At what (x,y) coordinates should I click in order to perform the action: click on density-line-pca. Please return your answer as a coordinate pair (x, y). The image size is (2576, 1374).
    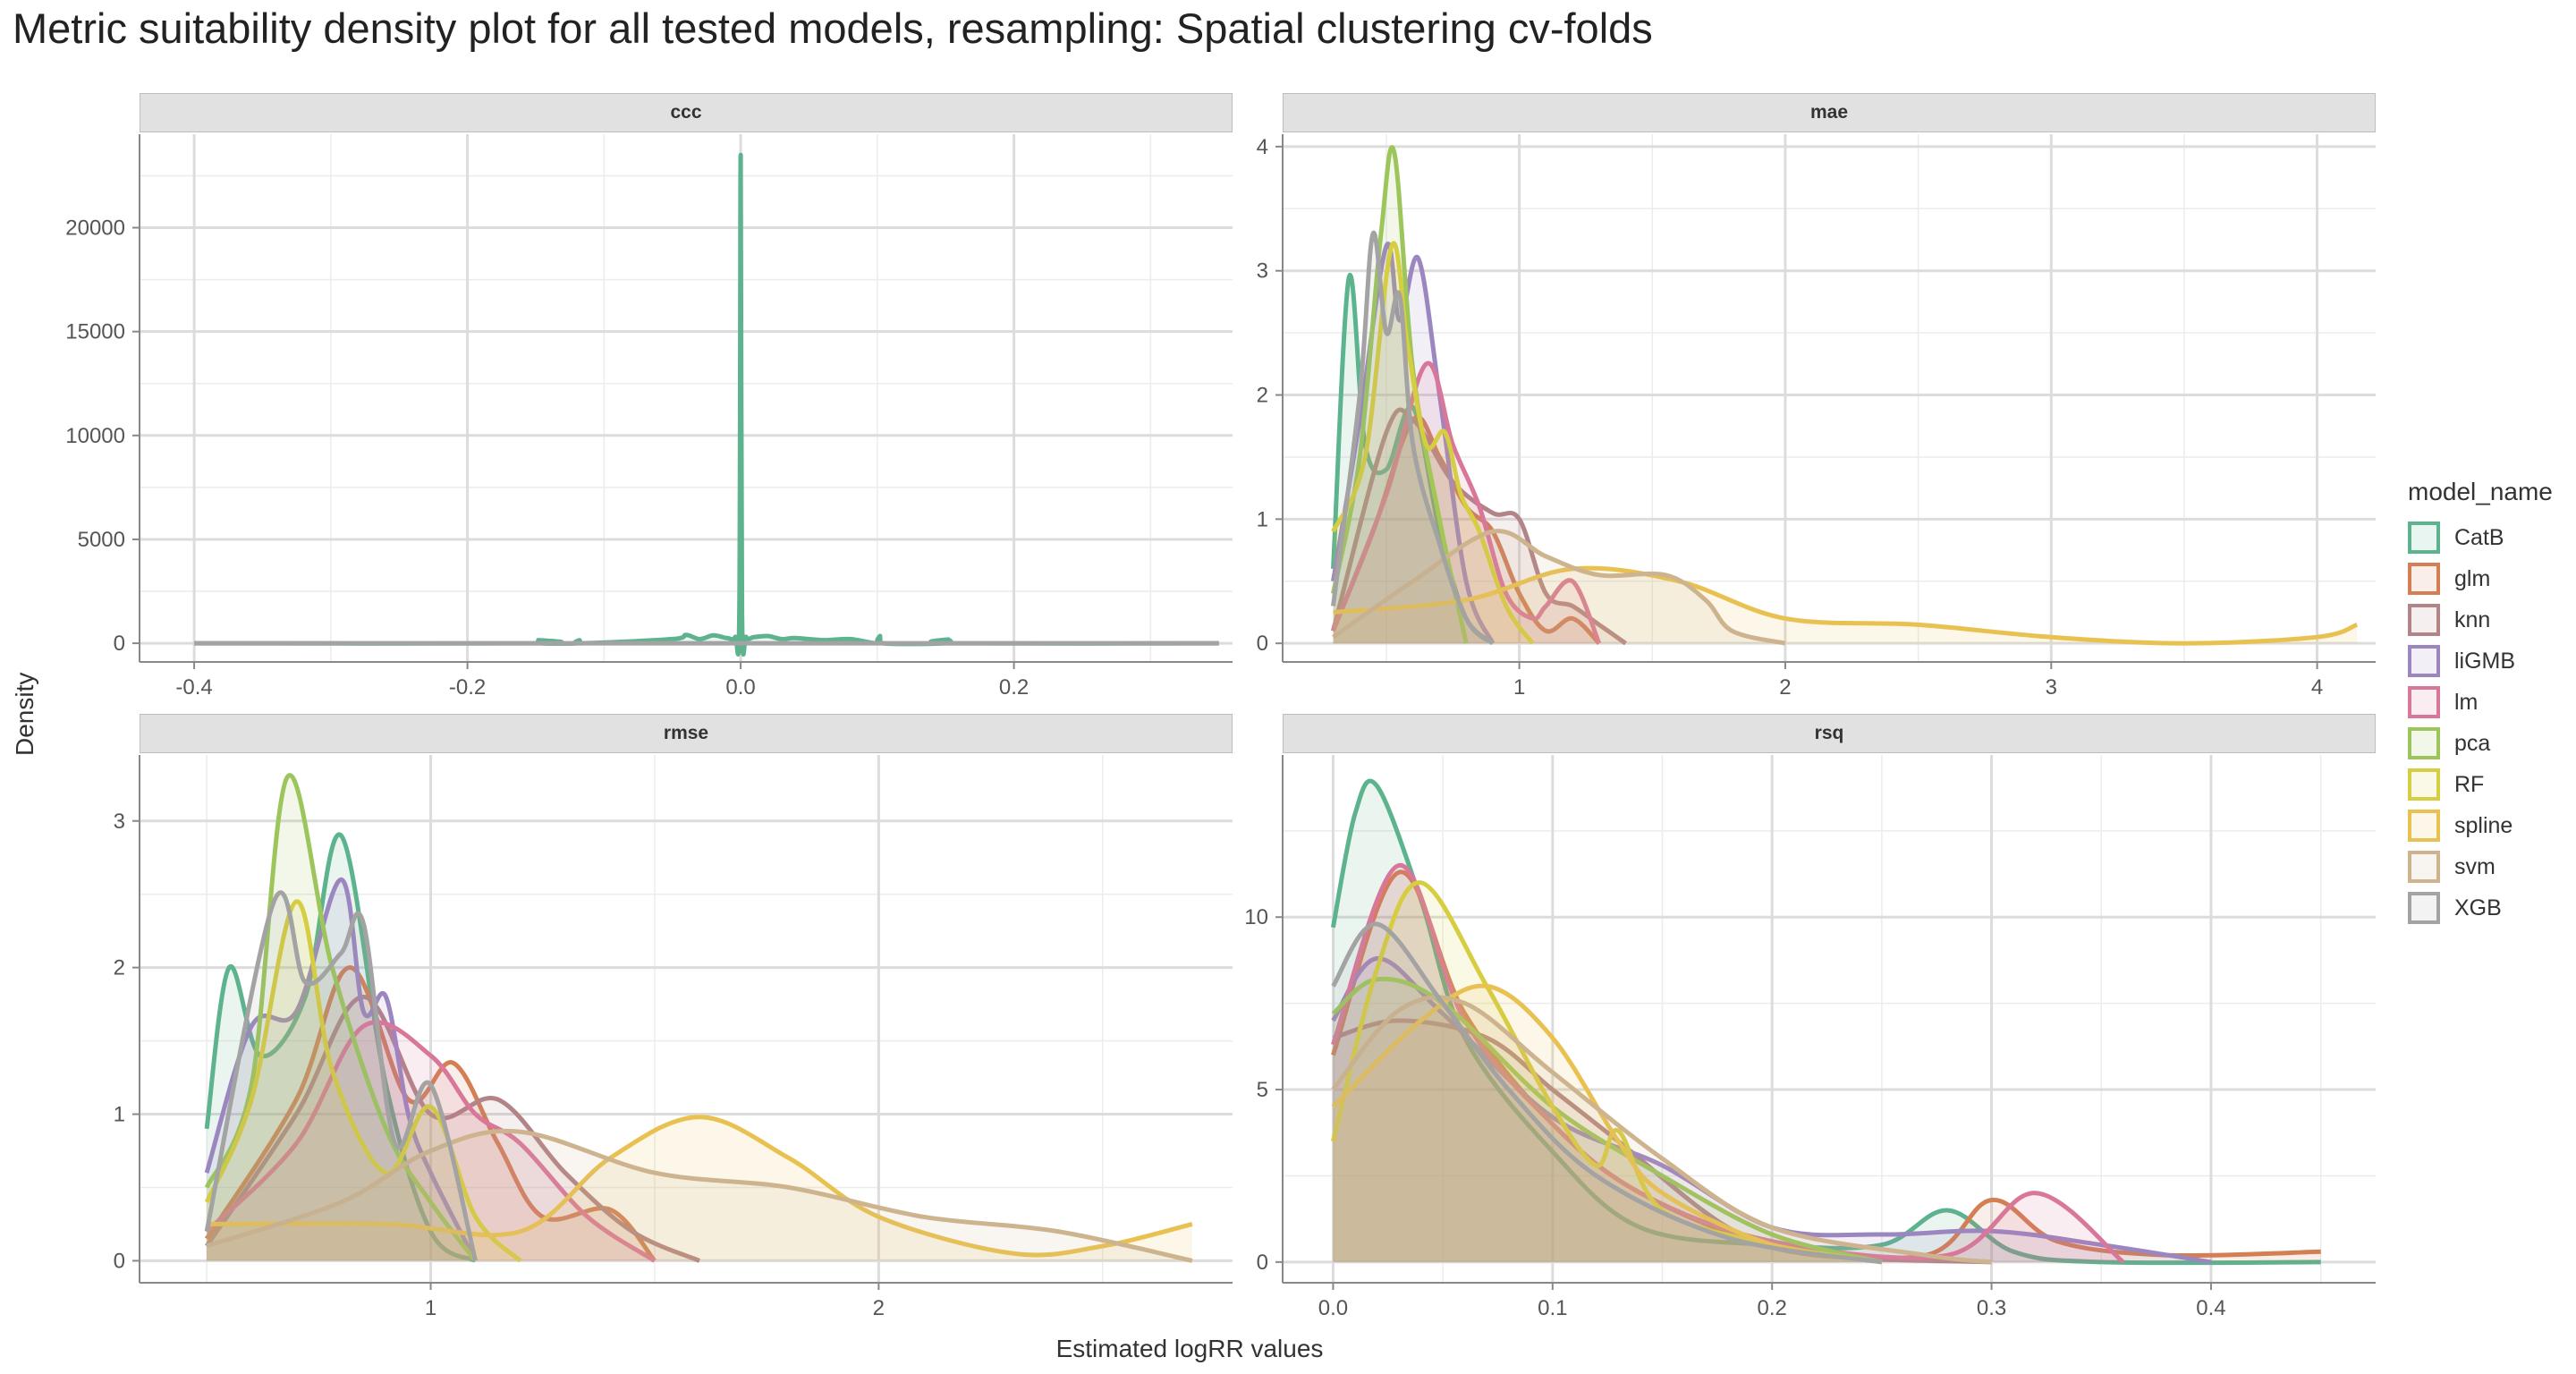
    Looking at the image, I should click on (341, 1017).